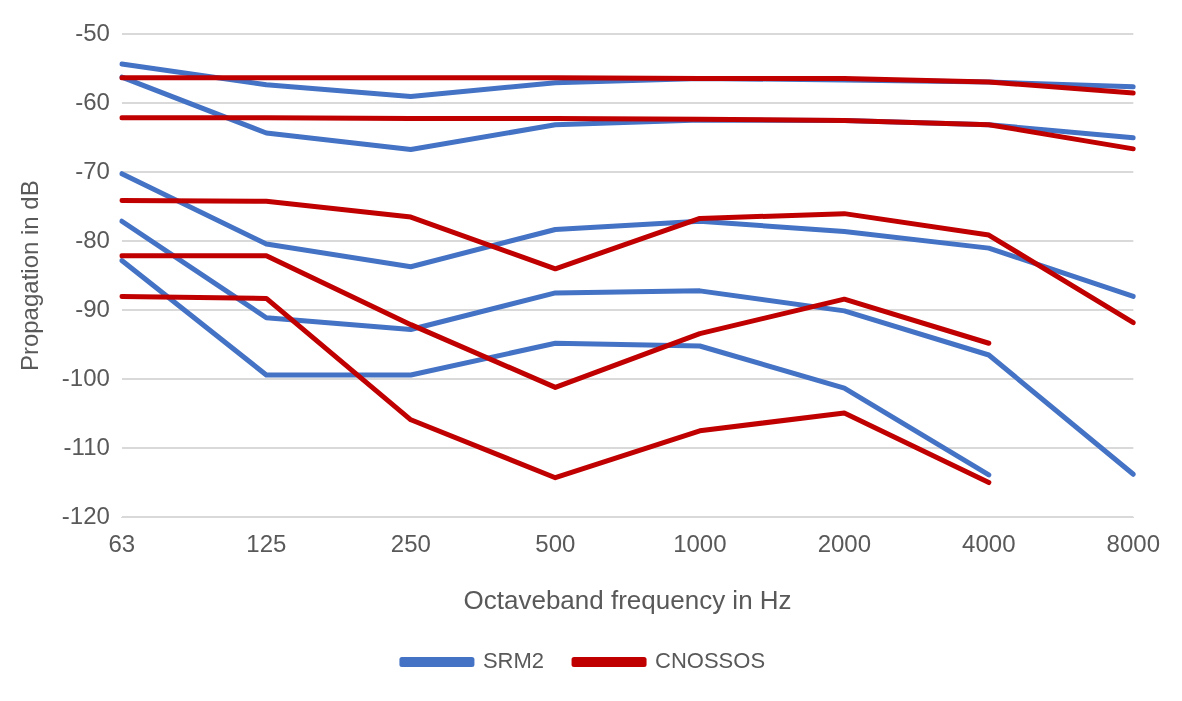 The image size is (1182, 701). Describe the element at coordinates (410, 544) in the screenshot. I see `x-tick-label: 250` at that location.